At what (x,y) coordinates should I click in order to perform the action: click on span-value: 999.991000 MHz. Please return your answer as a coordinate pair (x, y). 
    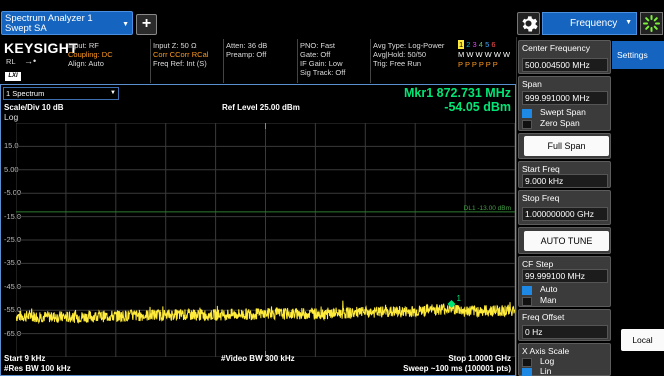
    Looking at the image, I should click on (565, 98).